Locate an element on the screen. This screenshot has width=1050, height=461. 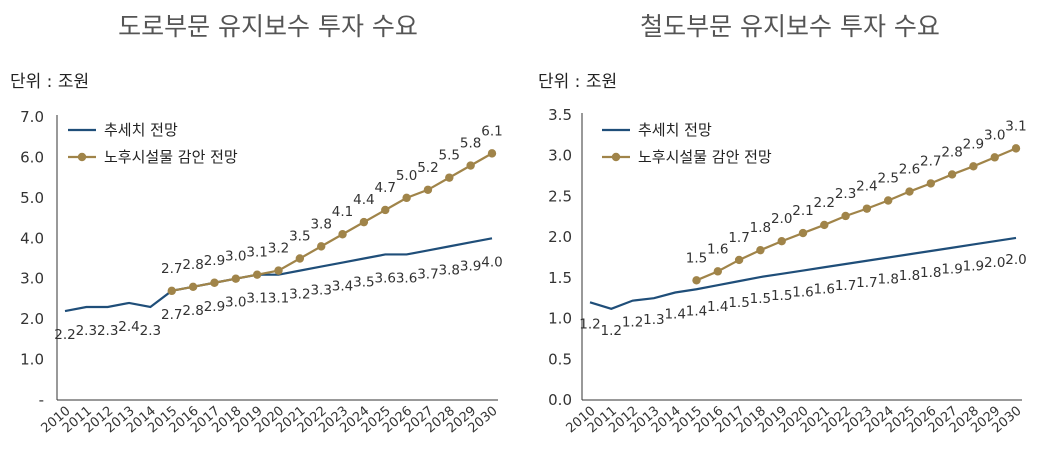
data-label-road-1: 3.5 is located at coordinates (299, 237).